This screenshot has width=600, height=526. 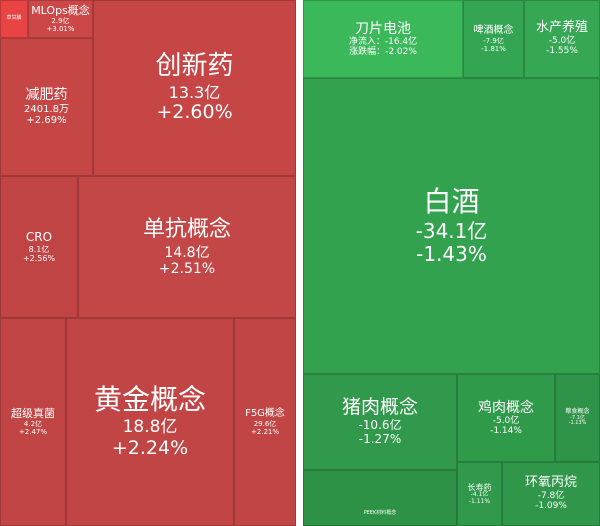 What do you see at coordinates (33, 432) in the screenshot?
I see `tile-change: +2.47%` at bounding box center [33, 432].